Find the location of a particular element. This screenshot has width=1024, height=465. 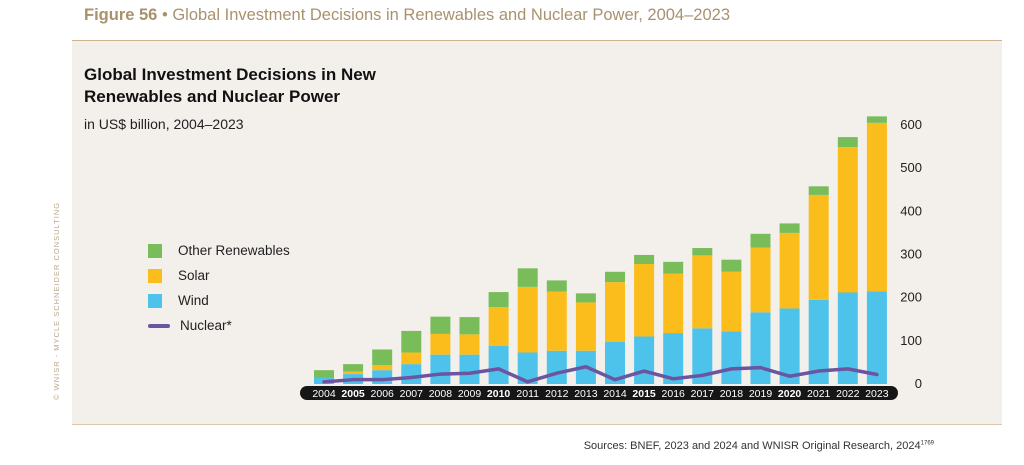

bar-solar-2007 is located at coordinates (411, 358).